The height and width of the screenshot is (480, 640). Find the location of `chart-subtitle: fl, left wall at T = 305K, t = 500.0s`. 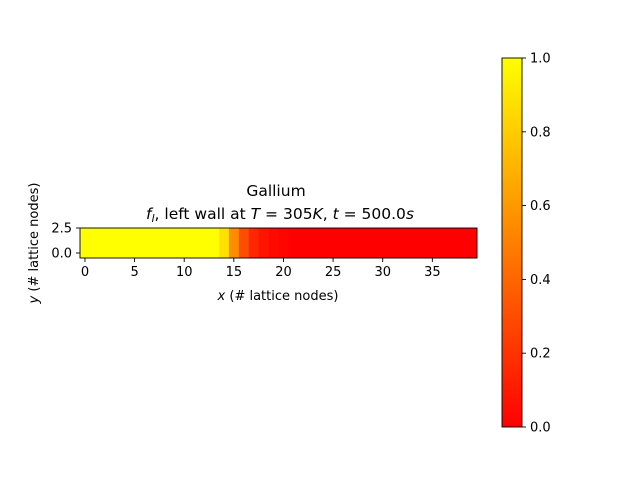

chart-subtitle: fl, left wall at T = 305K, t = 500.0s is located at coordinates (280, 215).